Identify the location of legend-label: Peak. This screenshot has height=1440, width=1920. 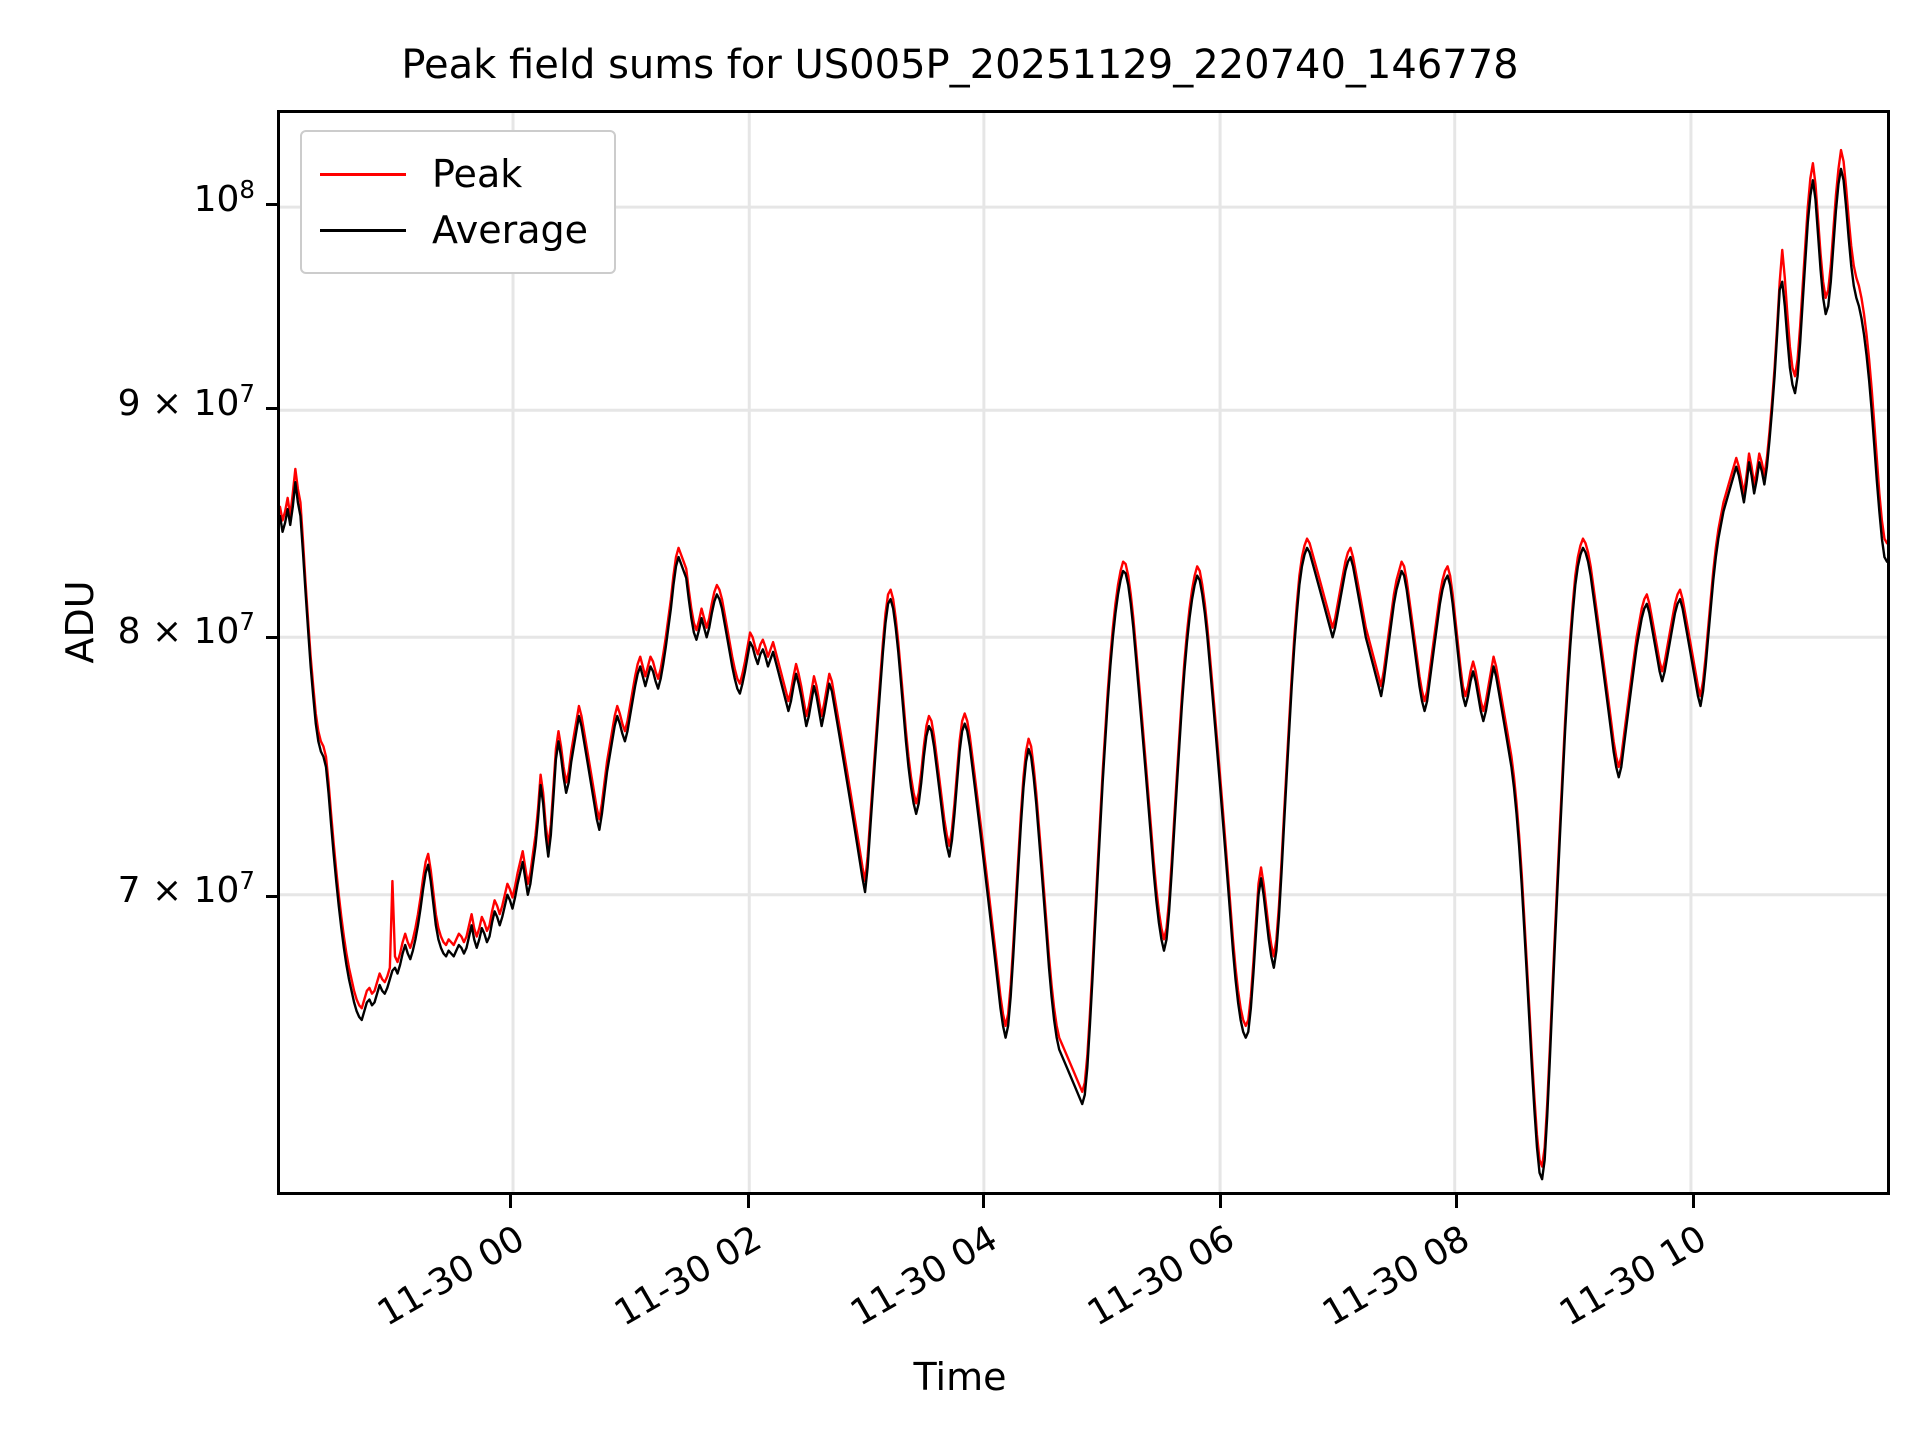
(477, 174).